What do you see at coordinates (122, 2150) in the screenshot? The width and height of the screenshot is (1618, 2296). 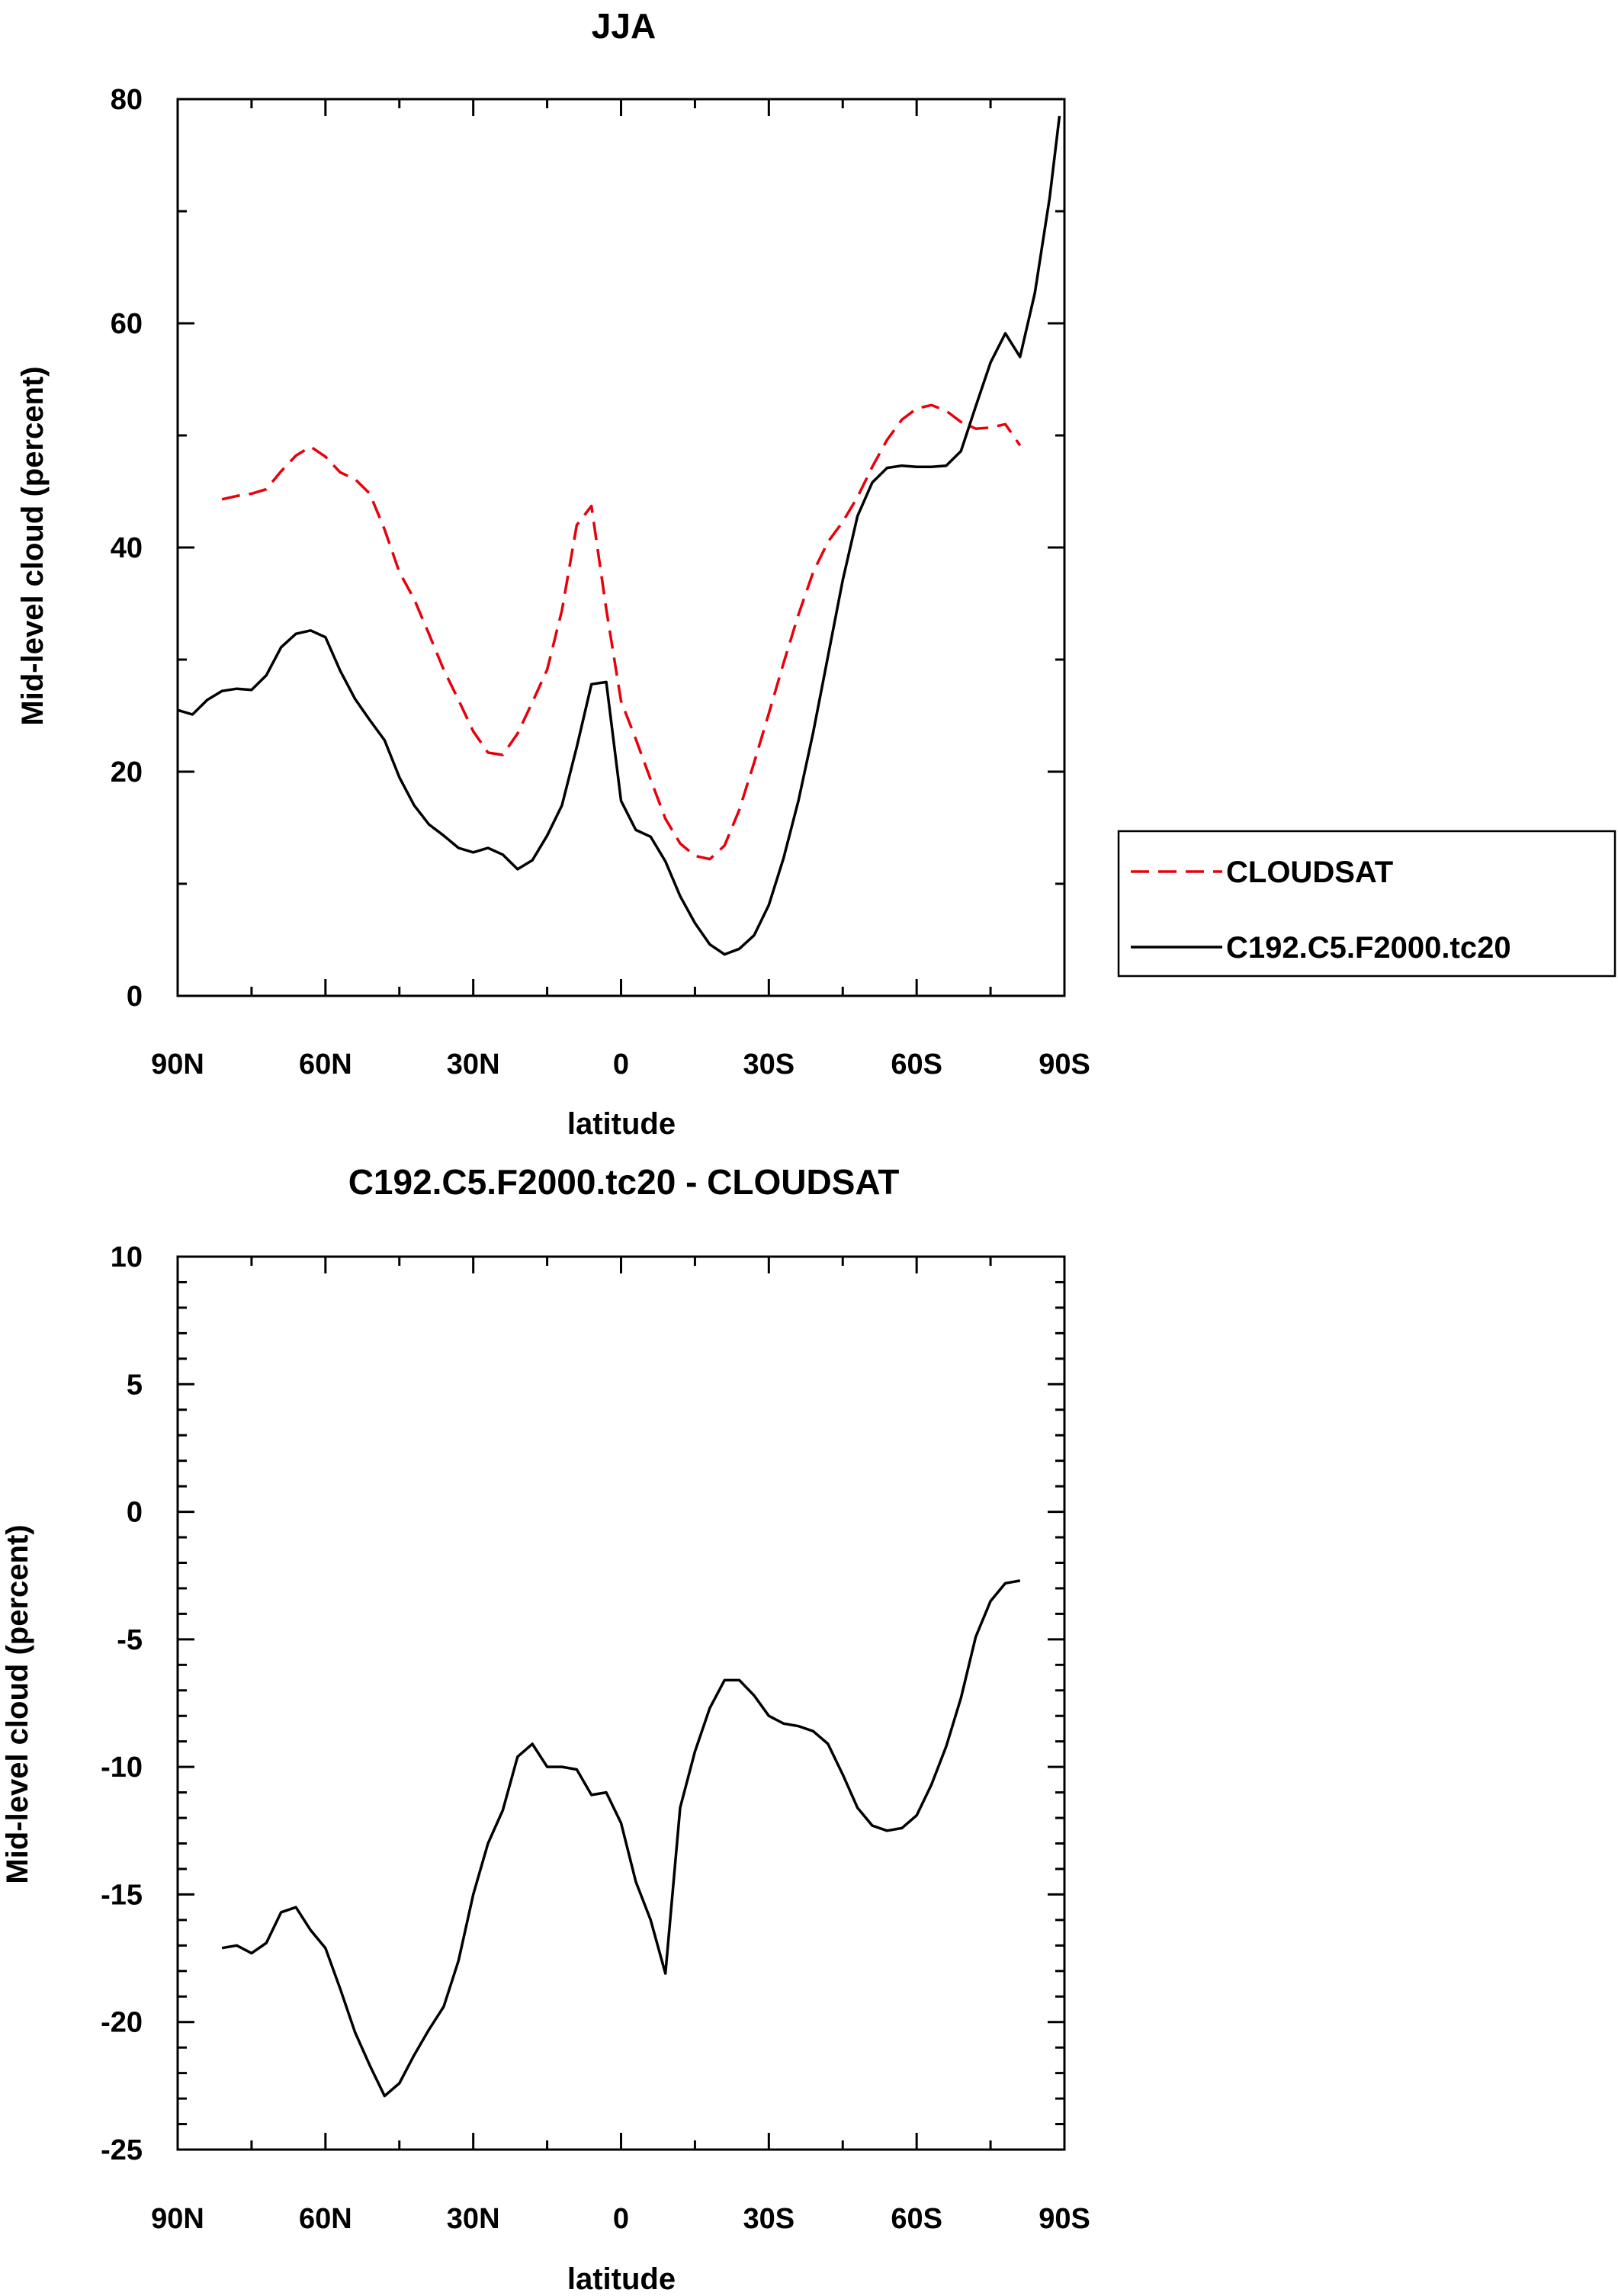 I see `y-tick-label: -25` at bounding box center [122, 2150].